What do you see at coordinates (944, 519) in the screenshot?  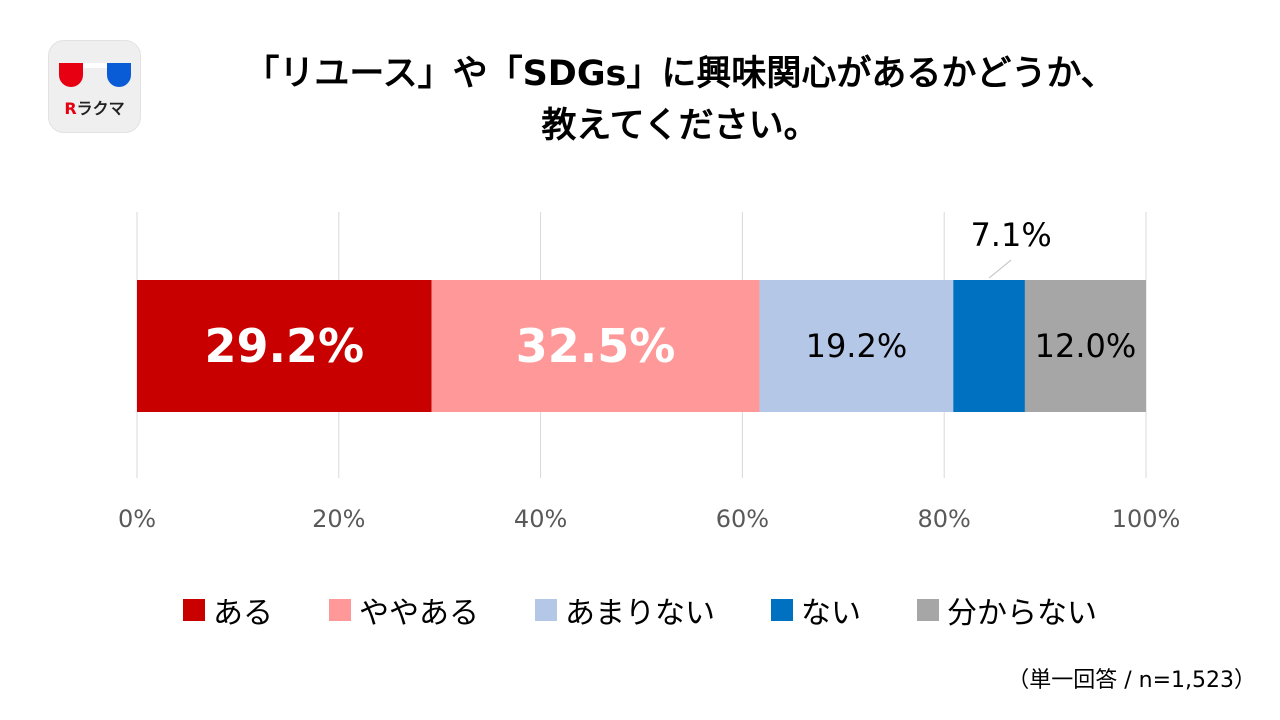 I see `x-tick-label-80: 80%` at bounding box center [944, 519].